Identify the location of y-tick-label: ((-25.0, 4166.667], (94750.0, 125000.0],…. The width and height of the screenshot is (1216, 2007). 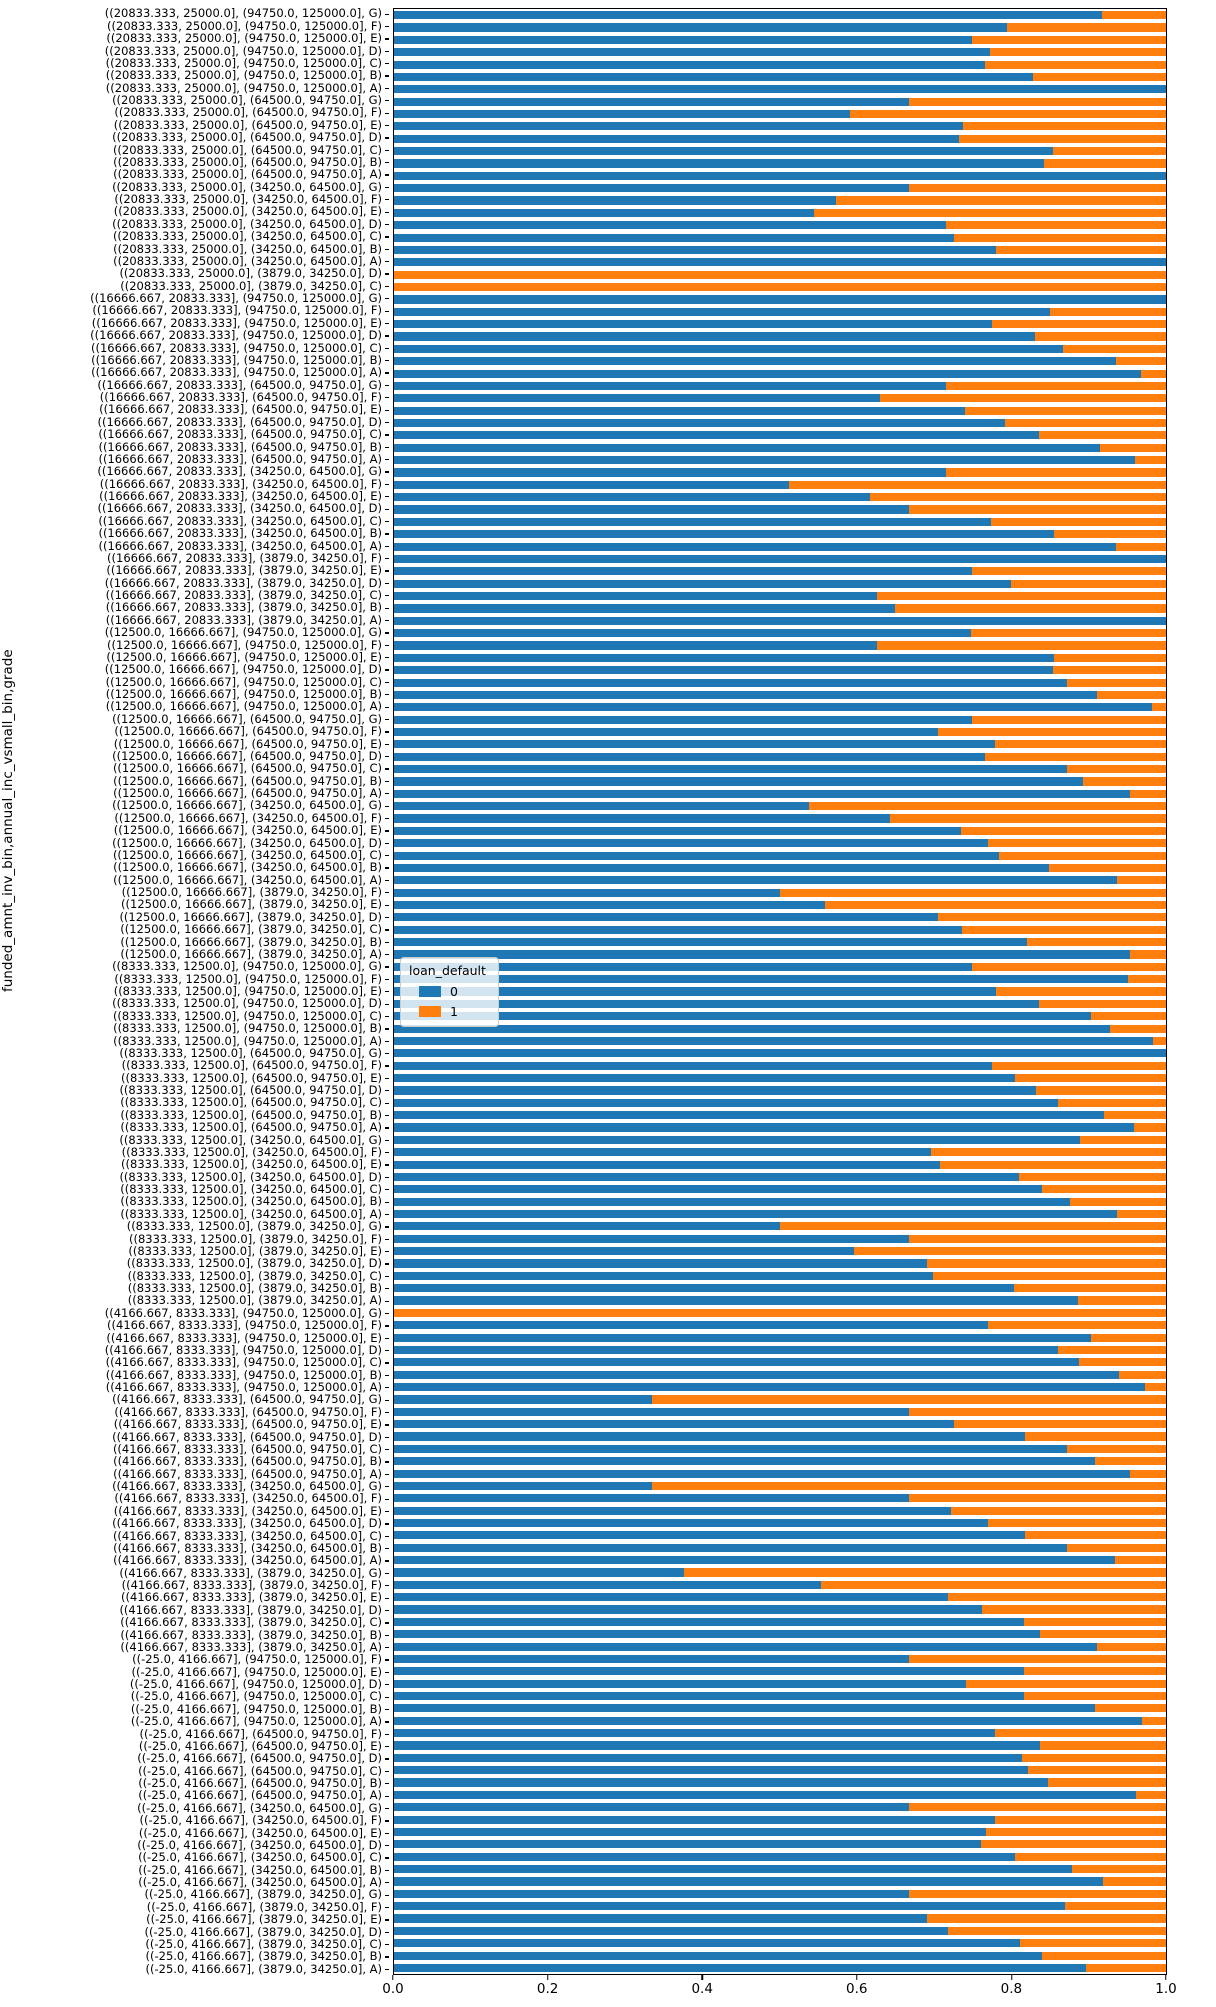
(194, 1660).